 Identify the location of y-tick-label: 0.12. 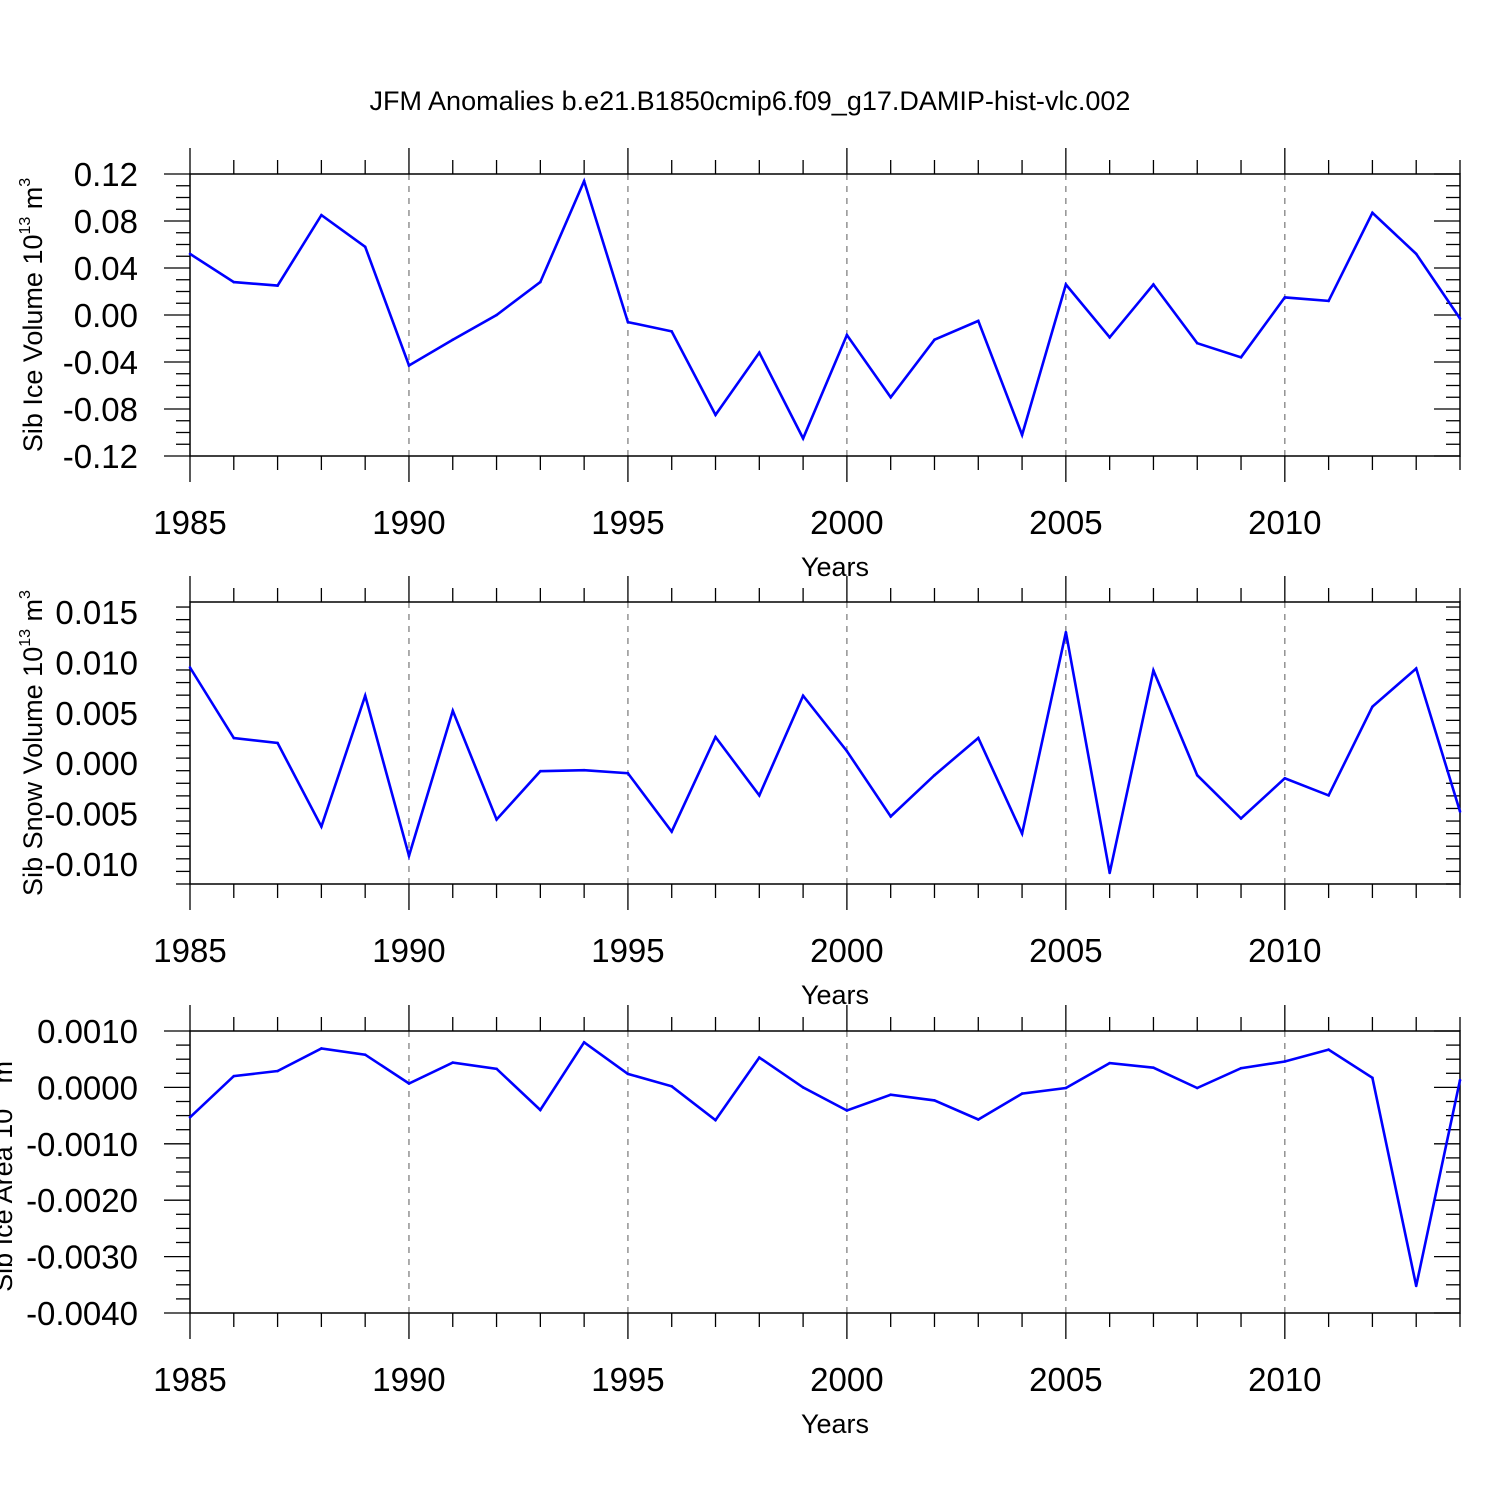
(106, 174).